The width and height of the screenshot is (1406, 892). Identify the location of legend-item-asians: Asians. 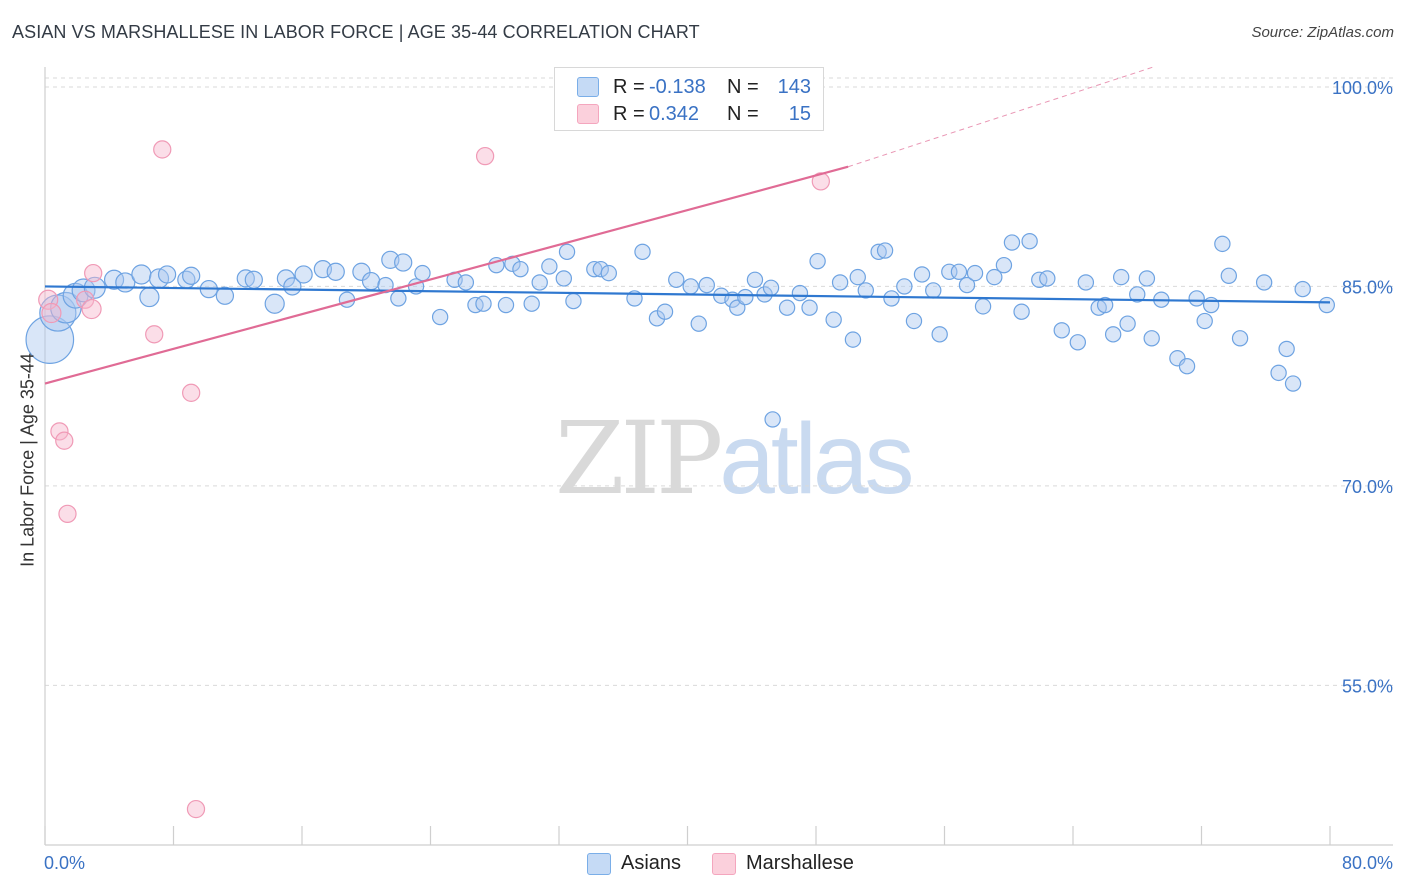
(634, 863).